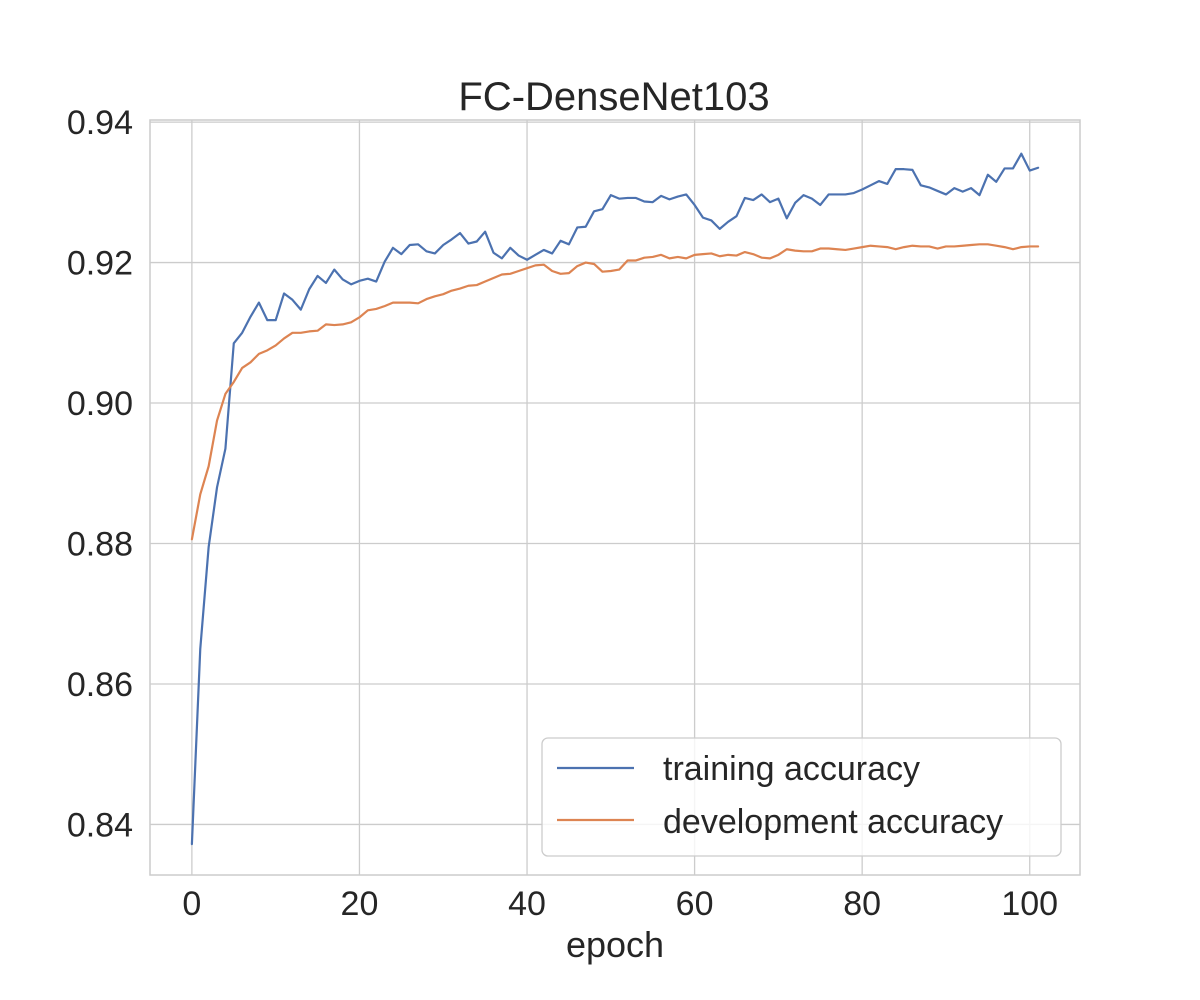 This screenshot has height=1000, width=1200. Describe the element at coordinates (833, 822) in the screenshot. I see `legend-label-development-accuracy: development accuracy` at that location.